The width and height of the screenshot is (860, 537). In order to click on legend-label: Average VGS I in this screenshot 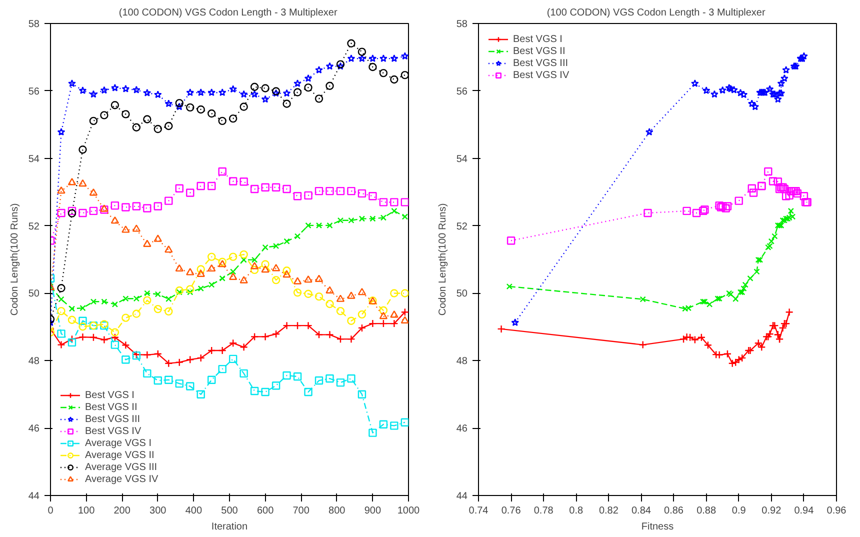, I will do `click(118, 443)`.